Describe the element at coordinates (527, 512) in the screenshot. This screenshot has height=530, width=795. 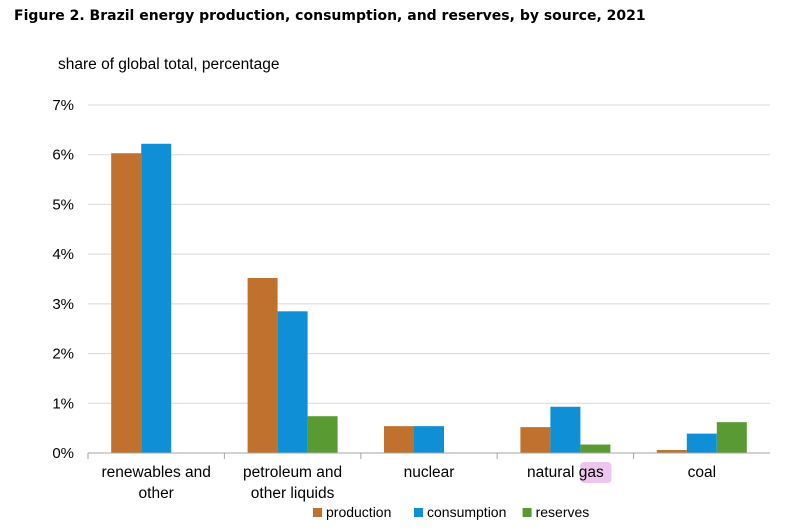
I see `legend-swatch-reserves` at that location.